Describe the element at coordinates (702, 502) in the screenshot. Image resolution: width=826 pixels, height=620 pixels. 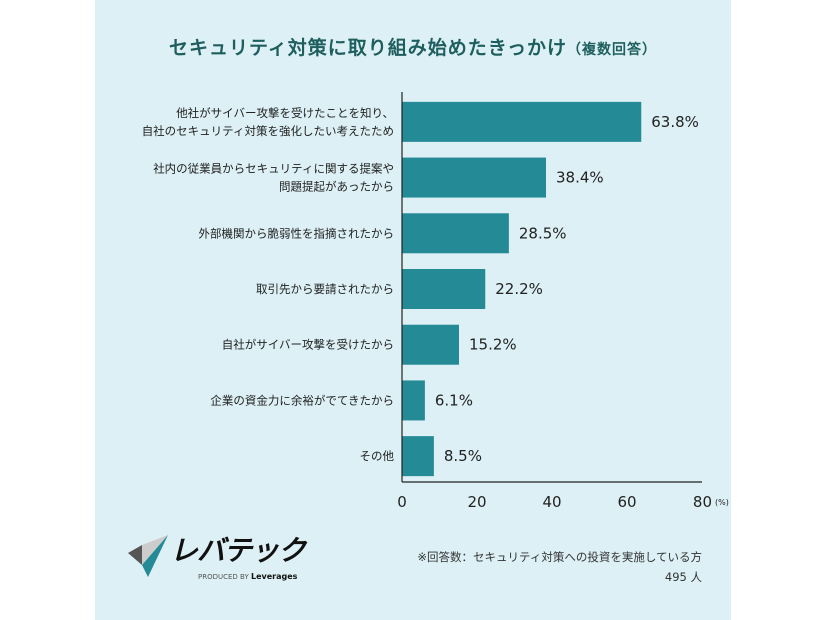
I see `x-tick-label: 80` at that location.